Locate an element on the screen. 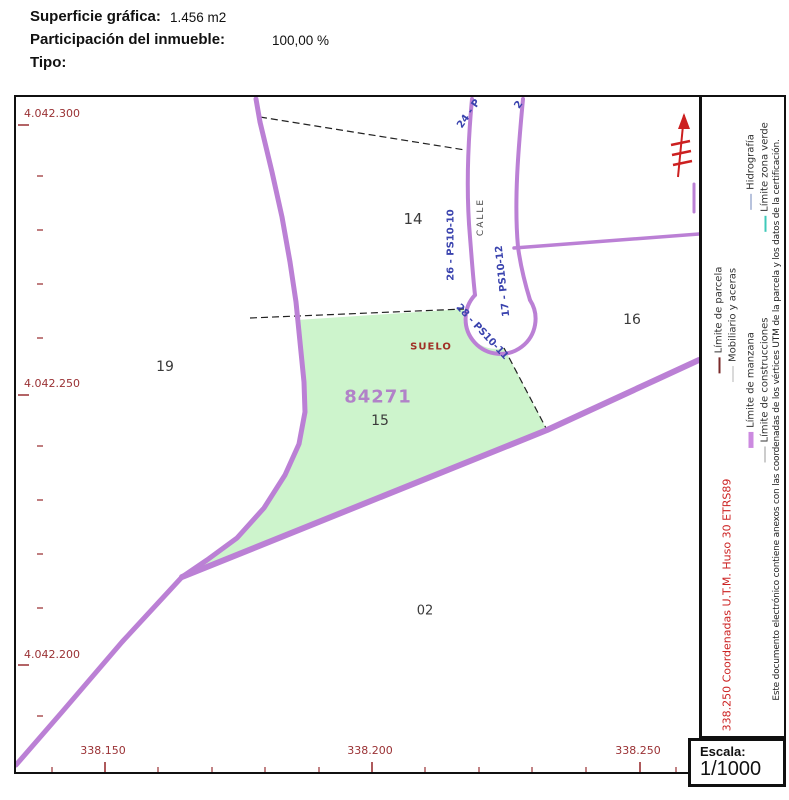 This screenshot has width=789, height=800. legend-label: Límite zona verde is located at coordinates (765, 167).